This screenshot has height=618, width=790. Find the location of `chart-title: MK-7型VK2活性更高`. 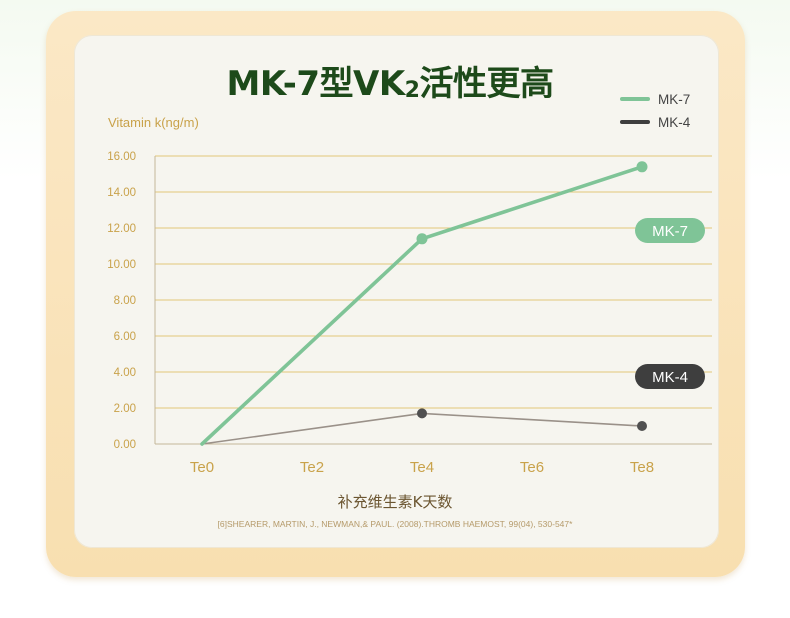

chart-title: MK-7型VK2活性更高 is located at coordinates (390, 80).